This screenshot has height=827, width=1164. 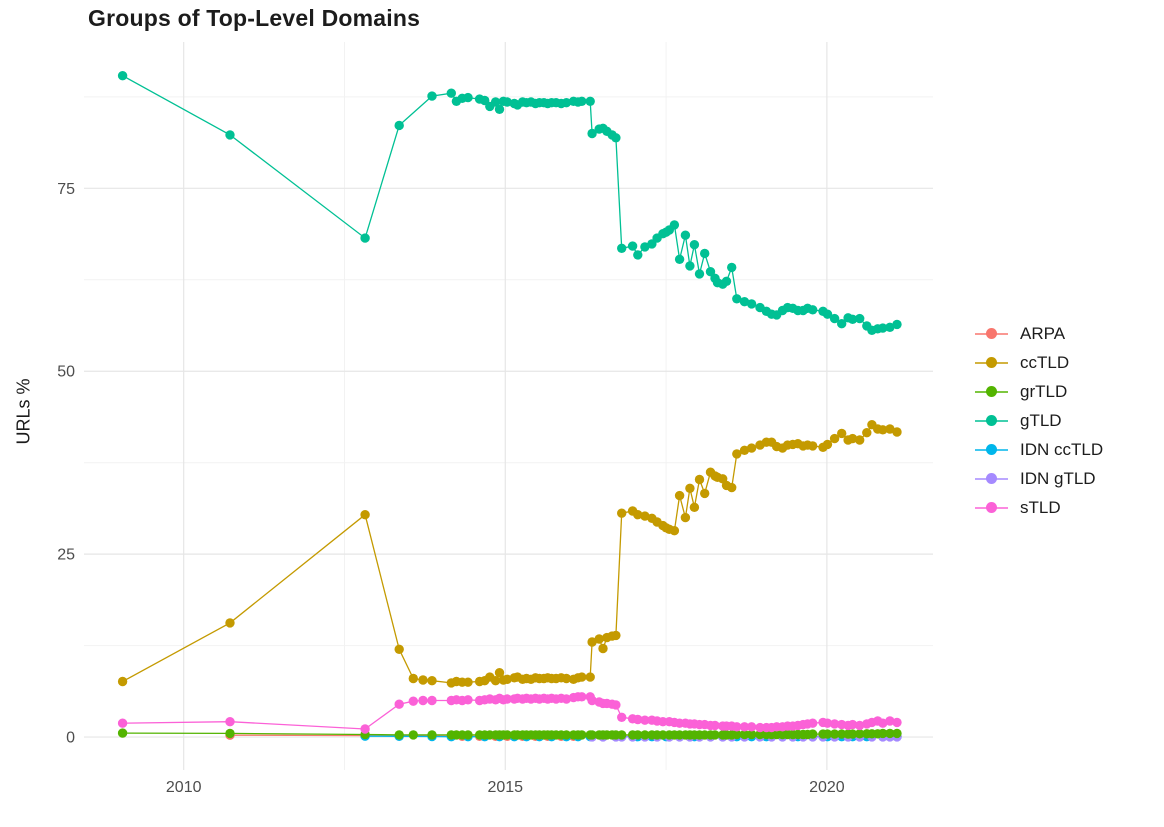 I want to click on legend-item-grtld: grTLD, so click(x=1021, y=392).